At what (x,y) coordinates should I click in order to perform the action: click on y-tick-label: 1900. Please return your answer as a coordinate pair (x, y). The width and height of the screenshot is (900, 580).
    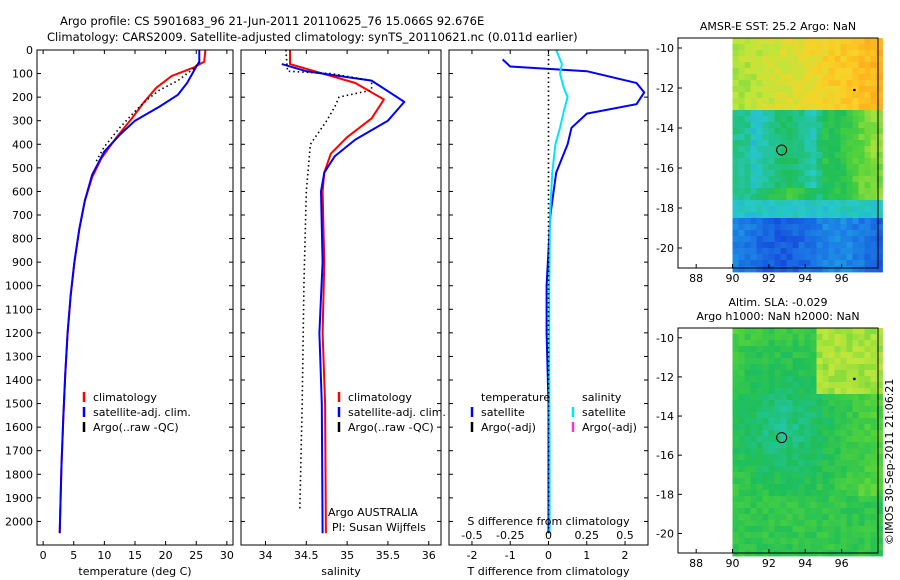
    Looking at the image, I should click on (19, 498).